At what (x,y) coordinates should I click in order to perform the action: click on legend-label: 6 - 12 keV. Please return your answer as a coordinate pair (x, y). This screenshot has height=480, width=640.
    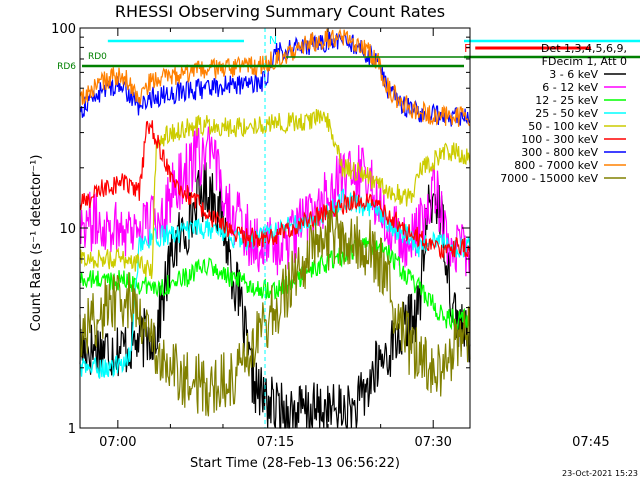
    Looking at the image, I should click on (570, 87).